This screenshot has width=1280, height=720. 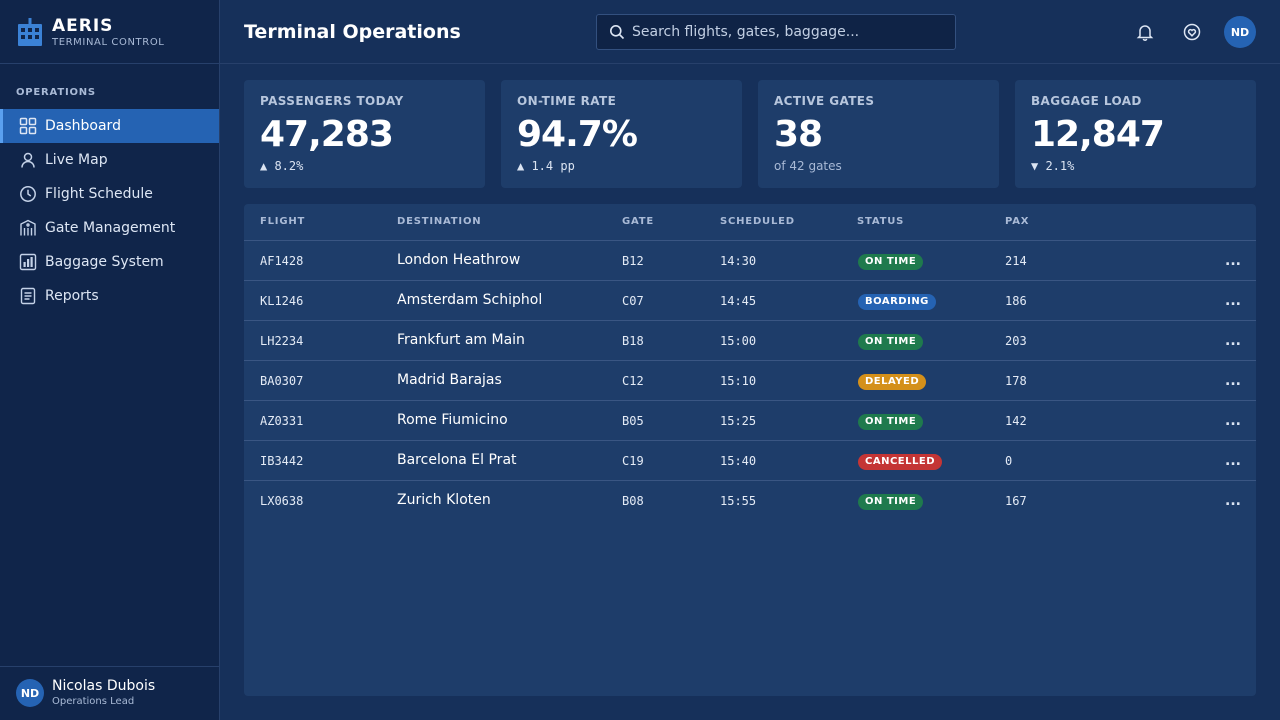 I want to click on sidebar-item-label: Baggage System, so click(x=104, y=262).